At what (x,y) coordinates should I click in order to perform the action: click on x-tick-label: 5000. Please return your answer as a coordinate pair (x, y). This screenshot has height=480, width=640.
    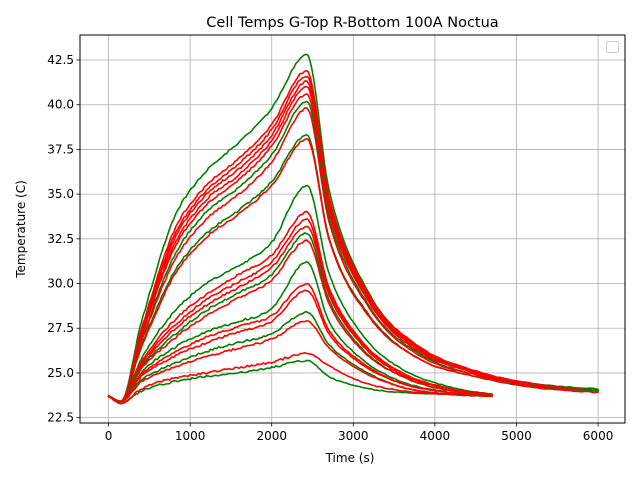
    Looking at the image, I should click on (516, 436).